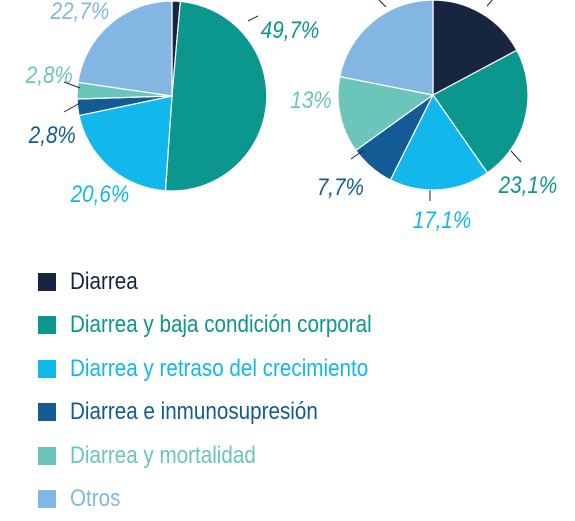 This screenshot has width=575, height=521. What do you see at coordinates (340, 187) in the screenshot?
I see `slice-value-label: 7,7%` at bounding box center [340, 187].